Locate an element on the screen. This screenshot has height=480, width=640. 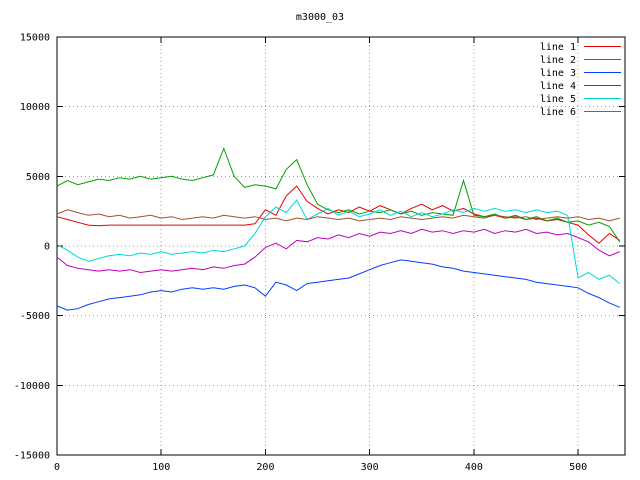
y-tick-label: 10000 is located at coordinates (35, 107).